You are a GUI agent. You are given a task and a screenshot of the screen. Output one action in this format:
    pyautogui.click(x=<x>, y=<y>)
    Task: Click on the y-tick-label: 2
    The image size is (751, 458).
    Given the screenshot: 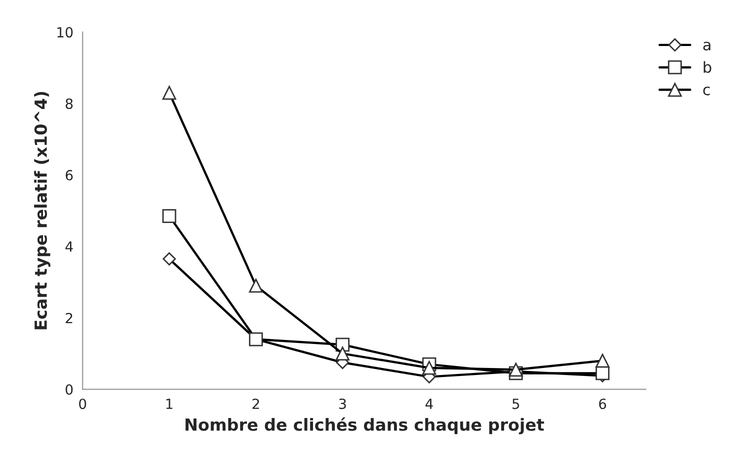 What is the action you would take?
    pyautogui.click(x=69, y=318)
    